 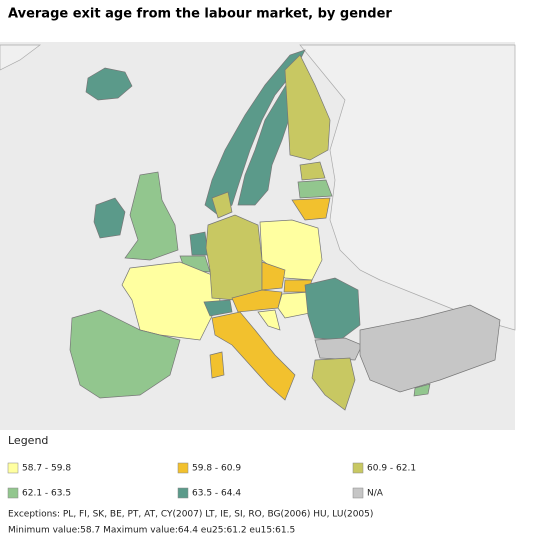 What do you see at coordinates (315, 189) in the screenshot?
I see `latvia` at bounding box center [315, 189].